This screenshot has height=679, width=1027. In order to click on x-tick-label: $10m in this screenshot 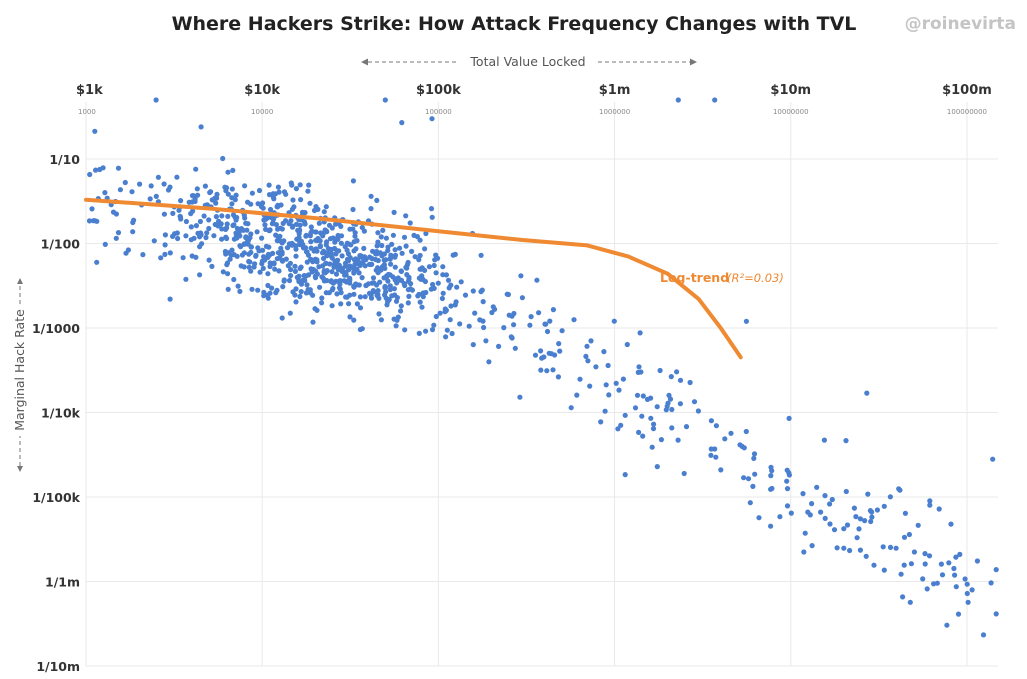, I will do `click(790, 90)`.